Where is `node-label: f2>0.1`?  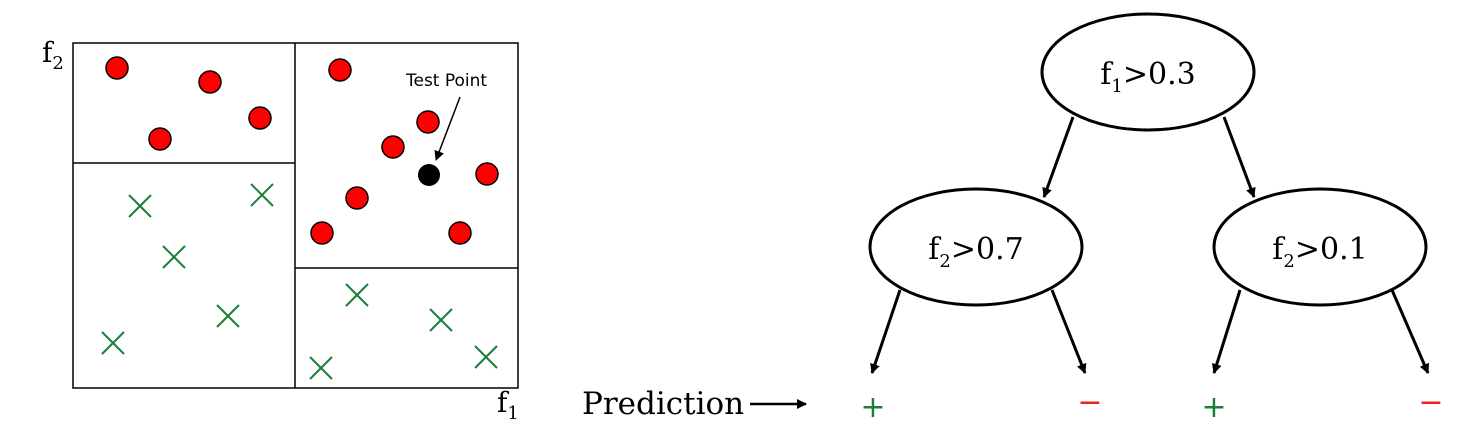
node-label: f2>0.1 is located at coordinates (1319, 252).